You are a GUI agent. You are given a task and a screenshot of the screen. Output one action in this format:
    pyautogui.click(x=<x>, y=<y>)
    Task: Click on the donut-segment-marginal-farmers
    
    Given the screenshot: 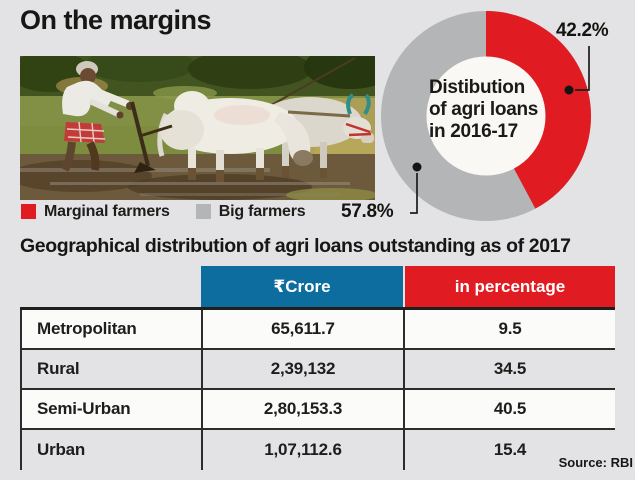 What is the action you would take?
    pyautogui.click(x=486, y=116)
    